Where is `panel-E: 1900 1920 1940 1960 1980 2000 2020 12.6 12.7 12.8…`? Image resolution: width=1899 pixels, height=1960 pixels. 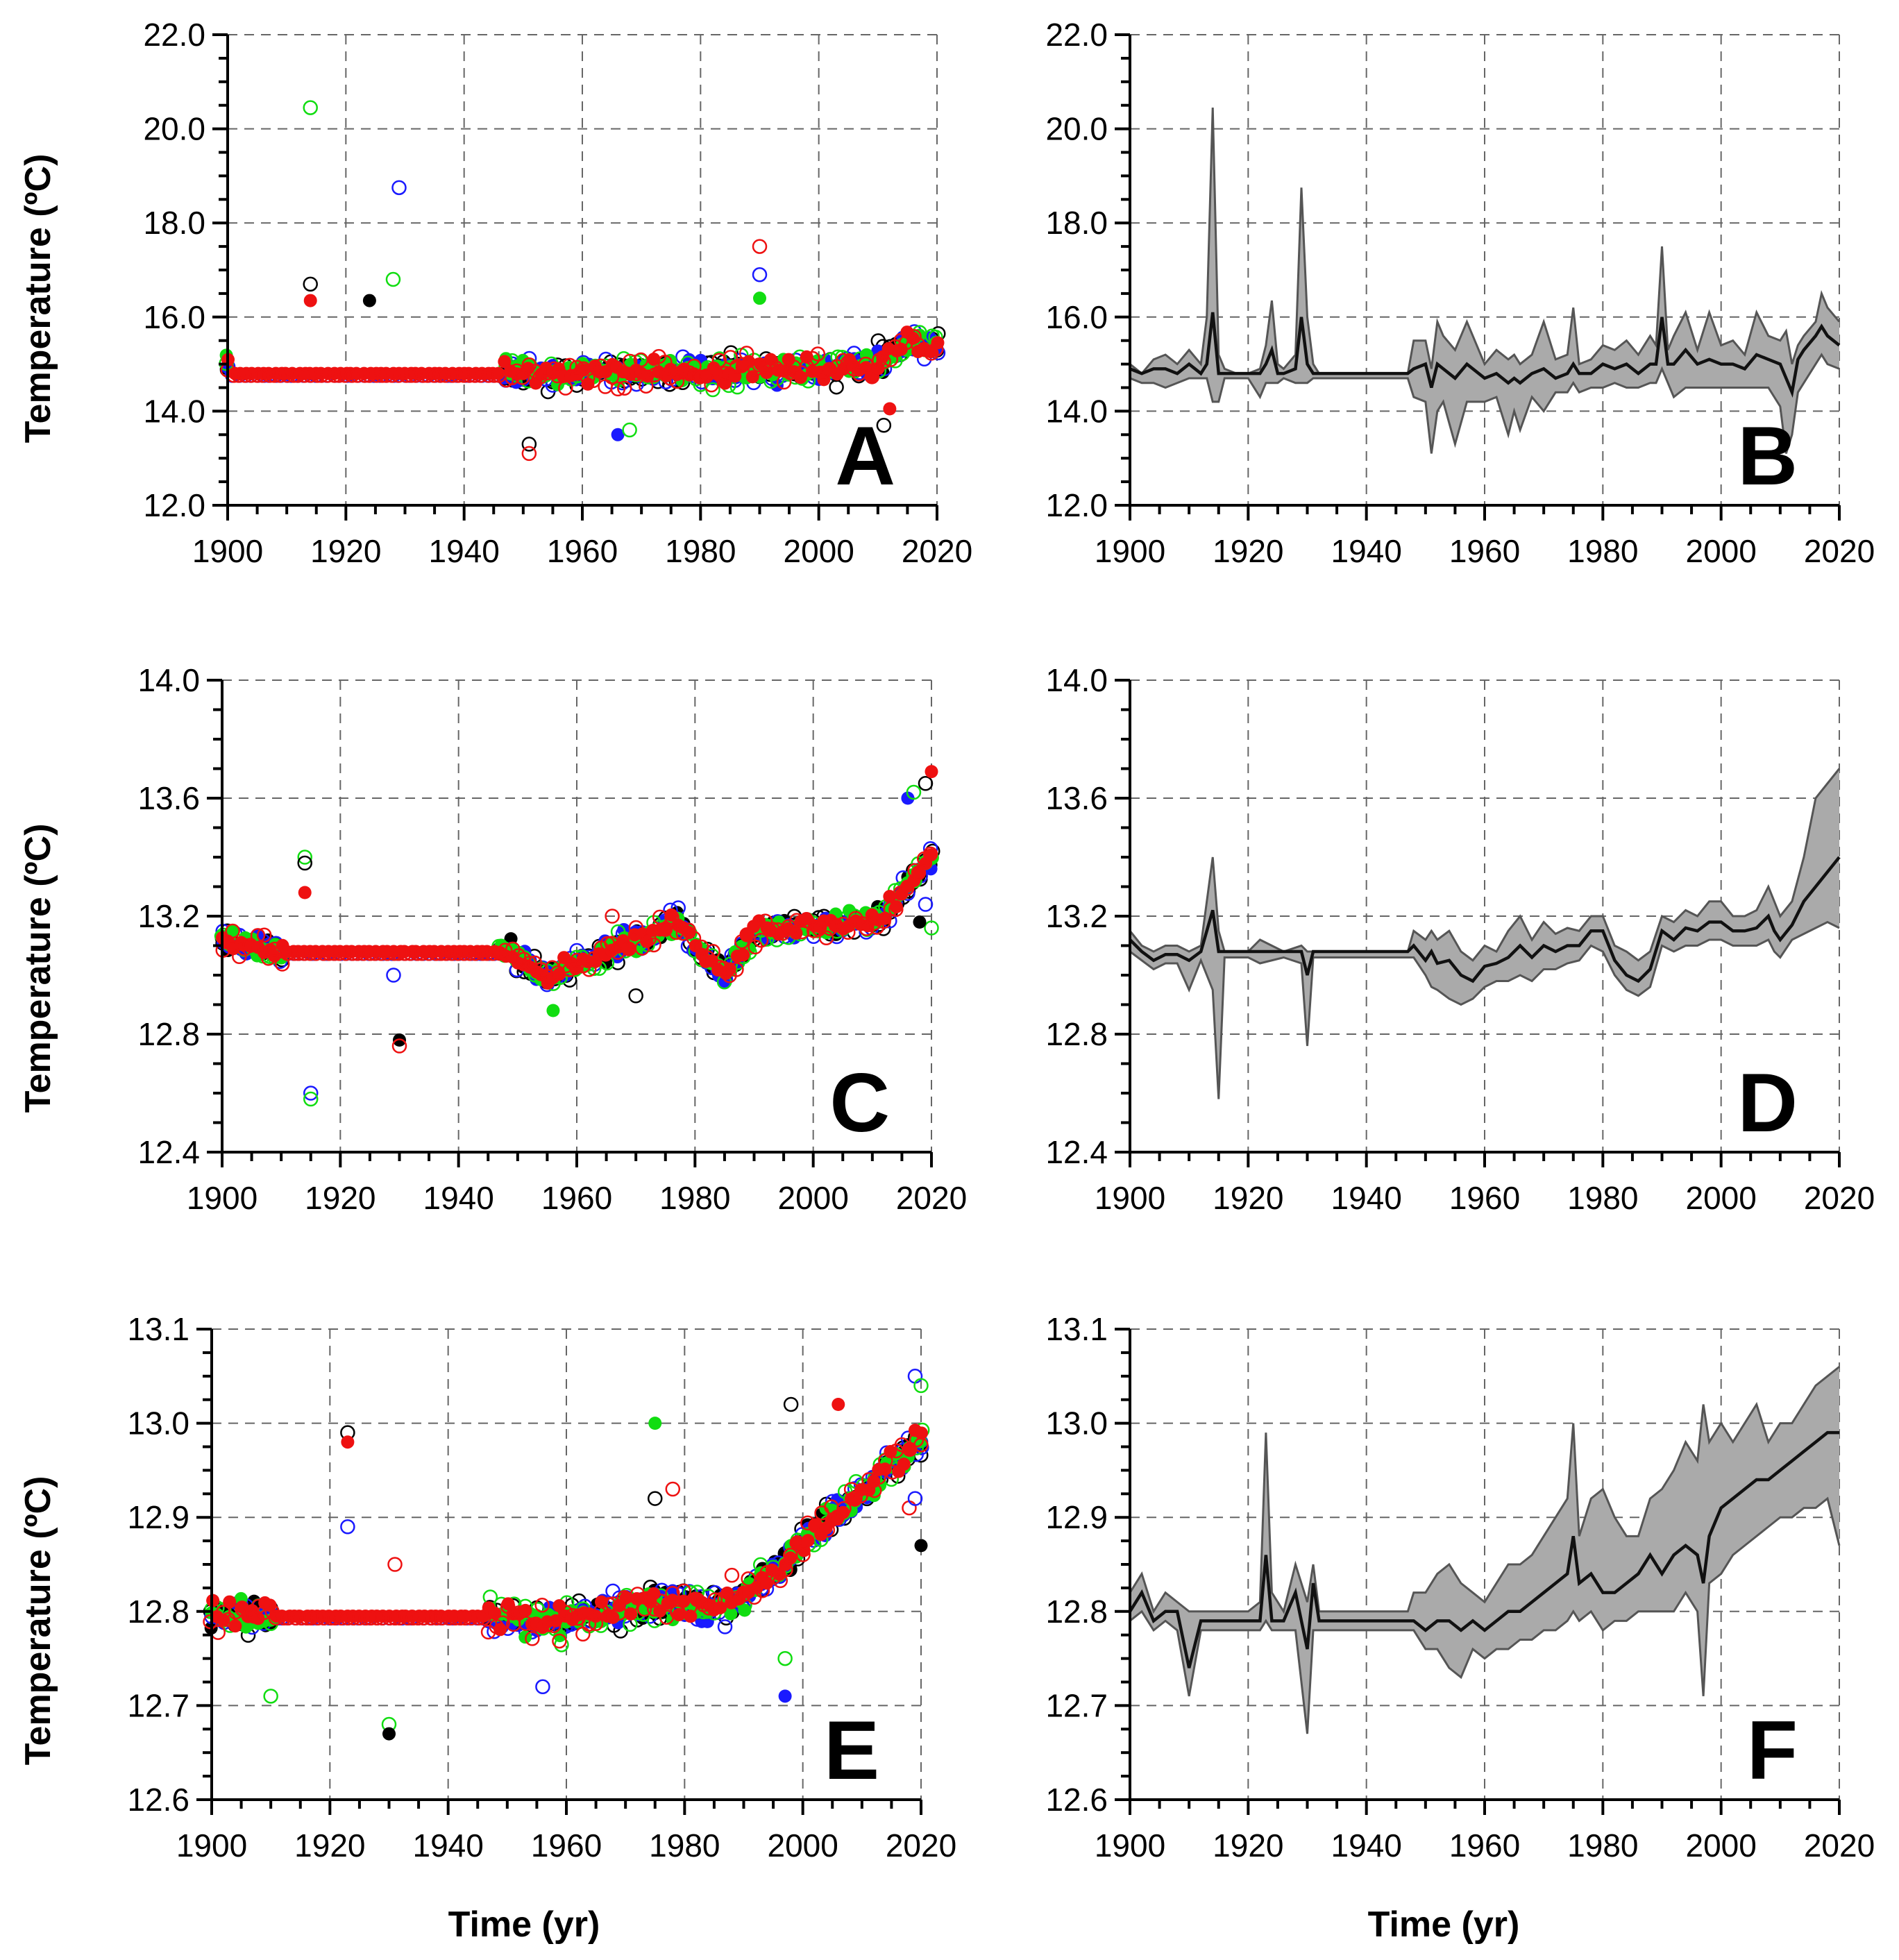 panel-E: 1900 1920 1940 1960 1980 2000 2020 12.6 12.7 12.8… is located at coordinates (541, 1588).